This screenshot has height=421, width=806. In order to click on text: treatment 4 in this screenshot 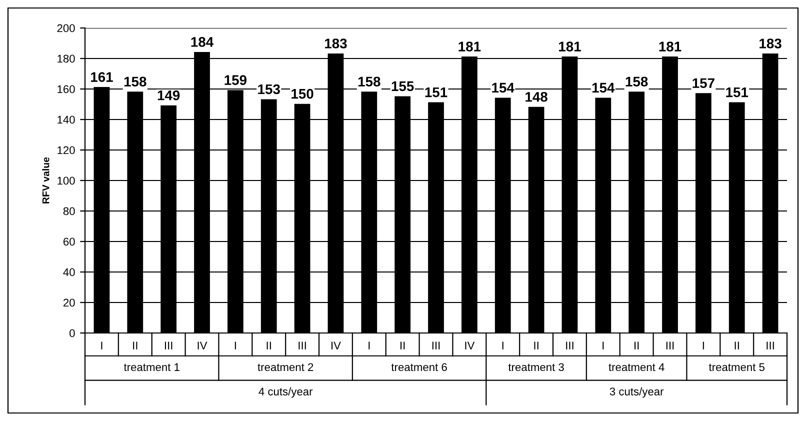, I will do `click(636, 367)`.